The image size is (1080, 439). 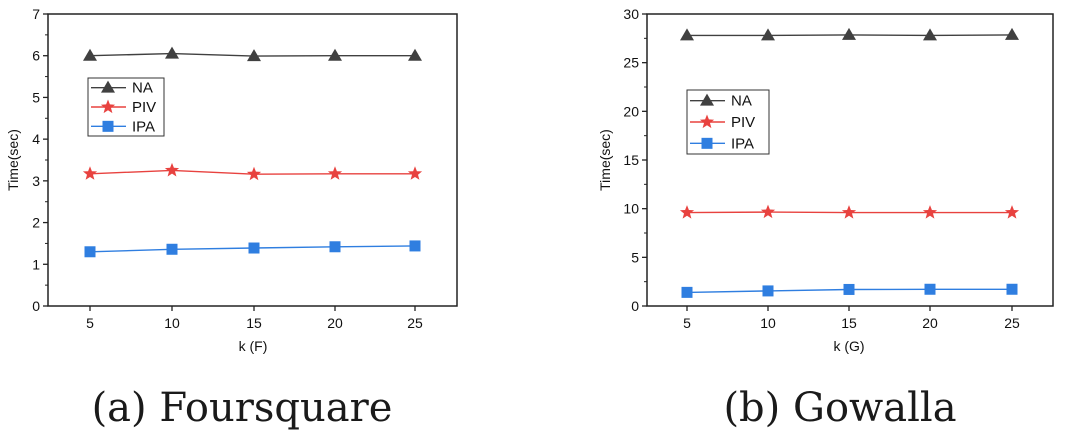 I want to click on legend-marker-na-a, so click(x=108, y=86).